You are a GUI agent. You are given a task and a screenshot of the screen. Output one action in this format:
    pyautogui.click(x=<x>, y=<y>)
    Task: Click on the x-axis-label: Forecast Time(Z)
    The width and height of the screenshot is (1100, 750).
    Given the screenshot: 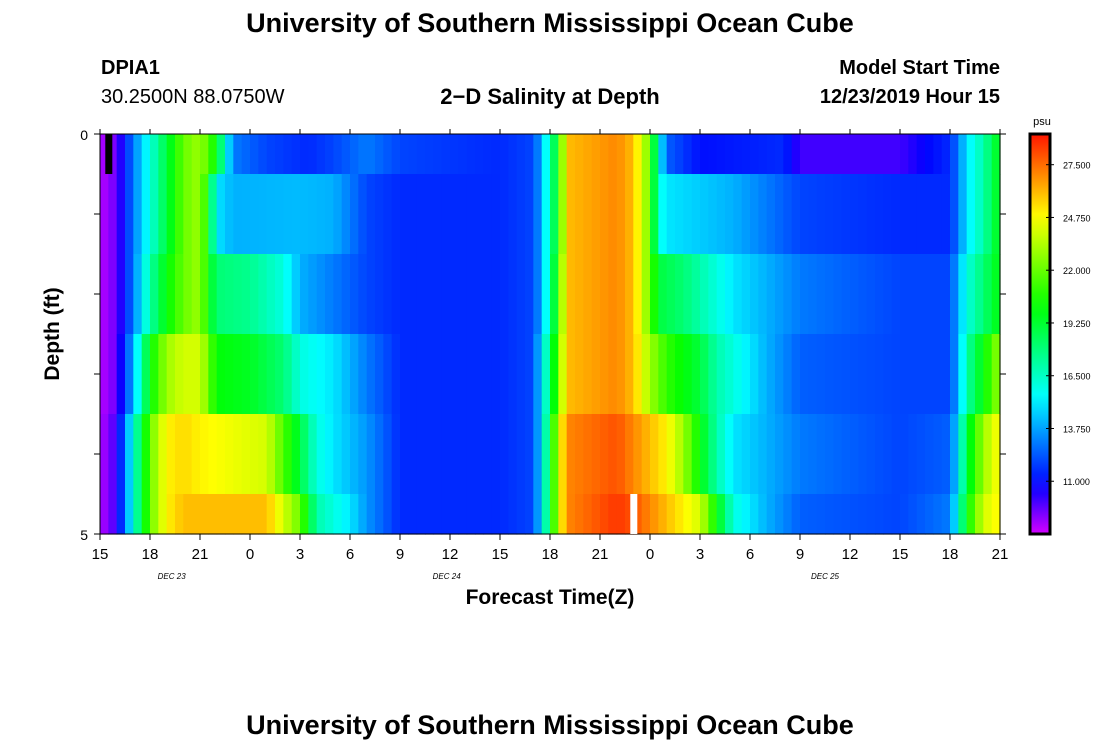 What is the action you would take?
    pyautogui.click(x=550, y=597)
    